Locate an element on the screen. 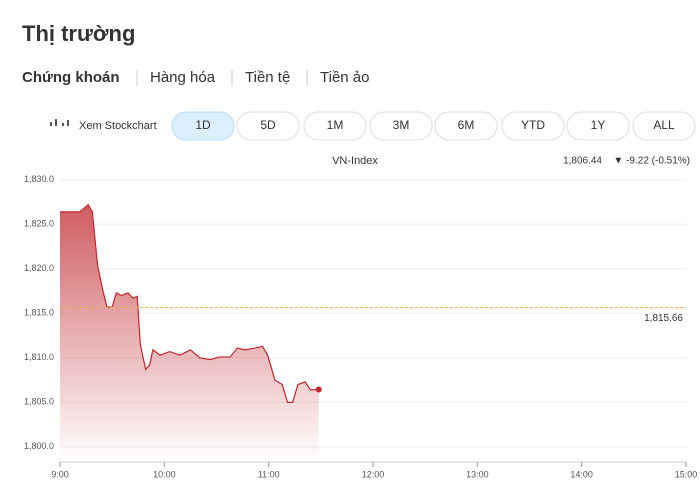 The image size is (700, 502). x-tick-label: 13:00 is located at coordinates (477, 474).